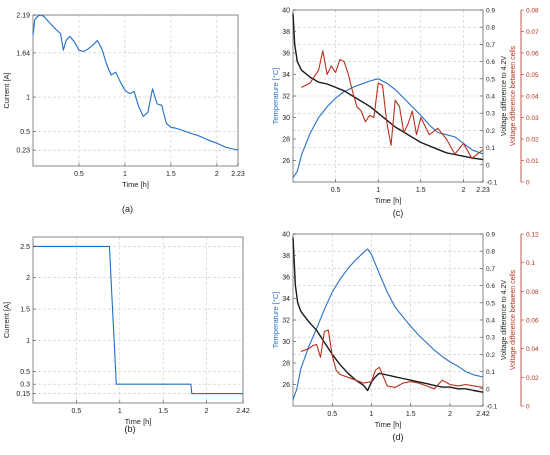  I want to click on y2-tick-label: 0.4, so click(490, 321).